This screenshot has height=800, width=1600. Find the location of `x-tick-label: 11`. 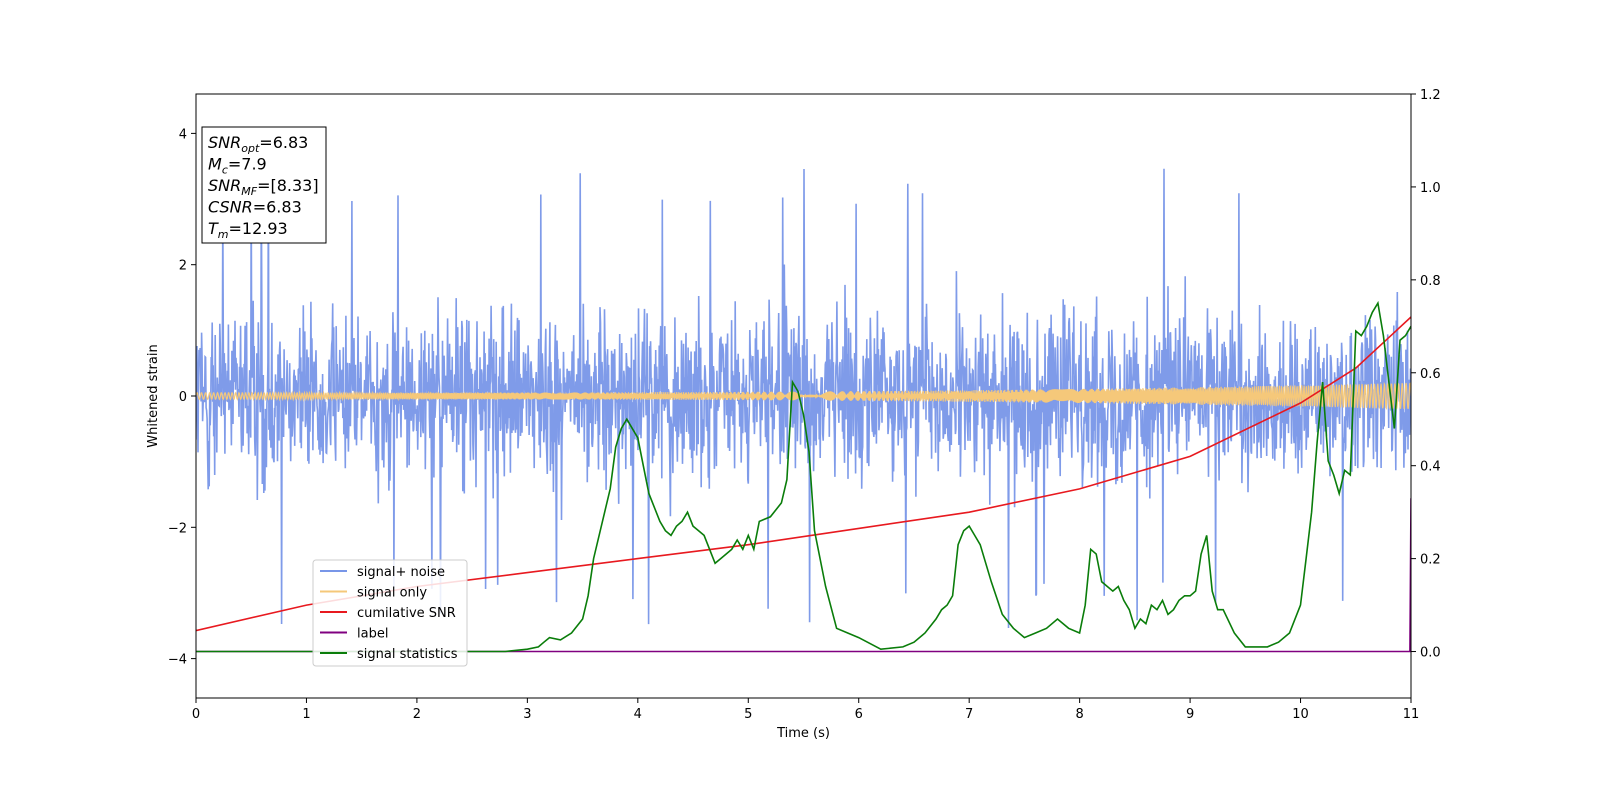

x-tick-label: 11 is located at coordinates (1411, 714).